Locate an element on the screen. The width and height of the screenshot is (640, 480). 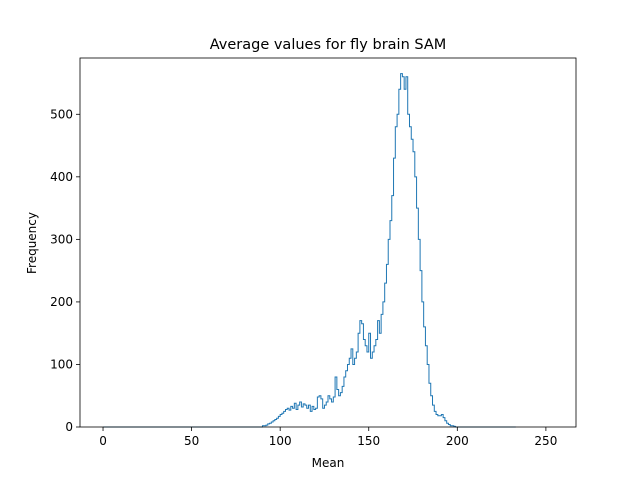
y-axis-label: Frequency is located at coordinates (32, 243).